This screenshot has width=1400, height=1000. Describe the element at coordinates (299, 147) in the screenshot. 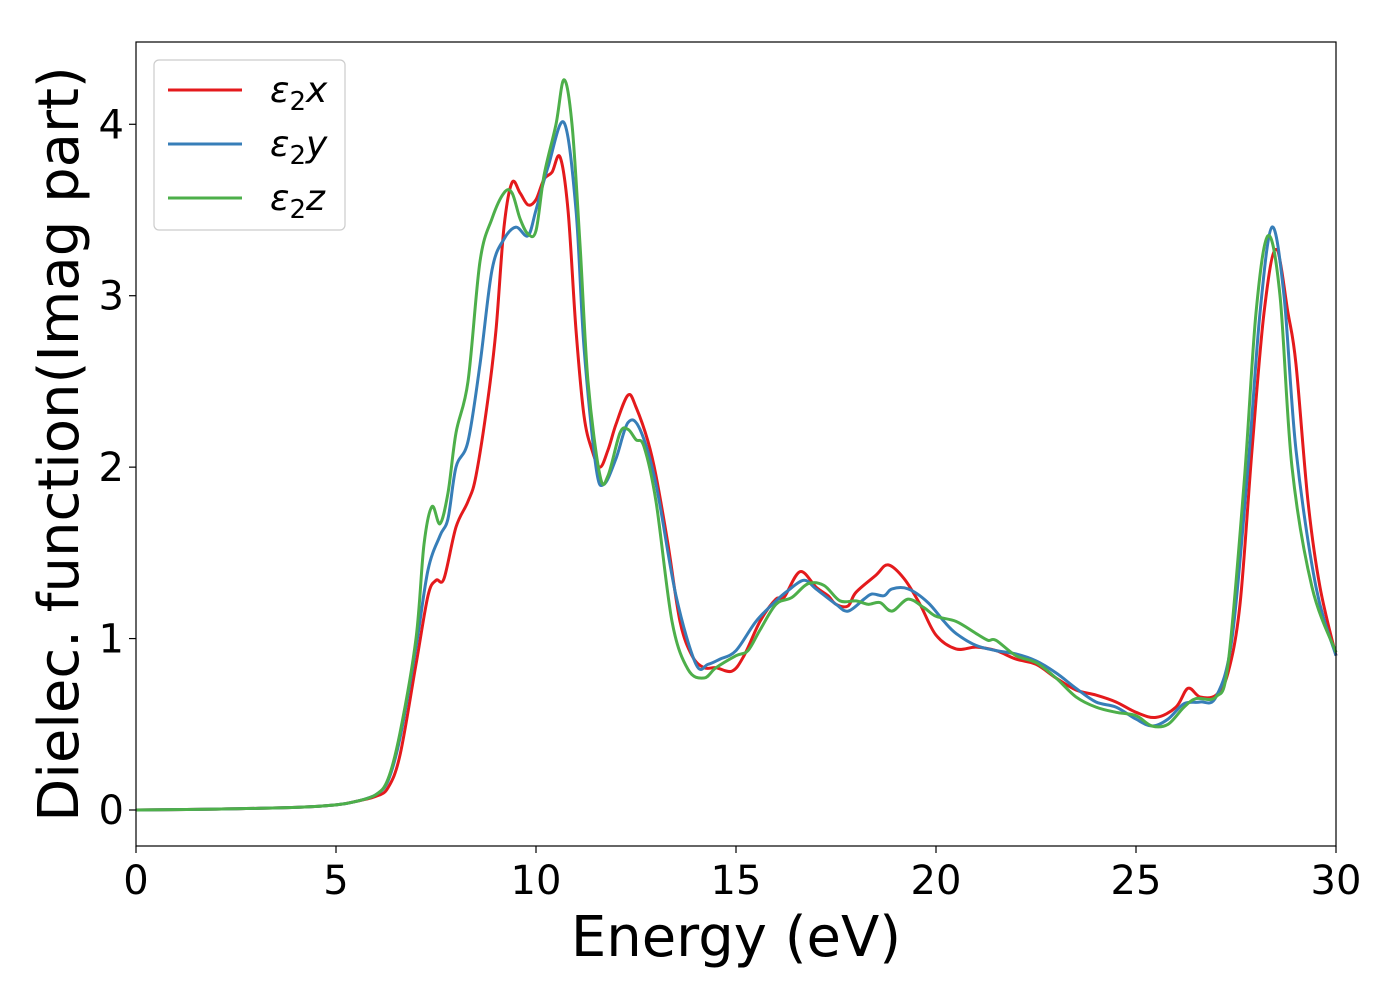

I see `legend-label-y: ε2y` at that location.